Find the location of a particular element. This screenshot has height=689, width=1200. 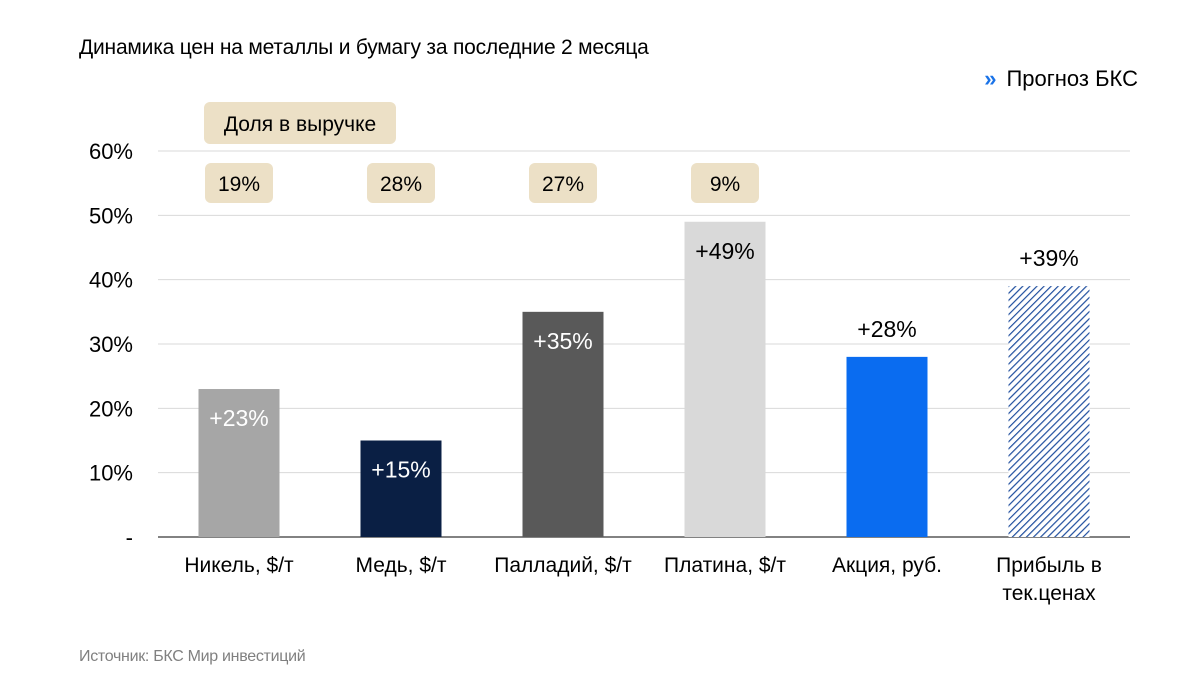

forecast-legend-label: Прогноз БКС is located at coordinates (1072, 78).